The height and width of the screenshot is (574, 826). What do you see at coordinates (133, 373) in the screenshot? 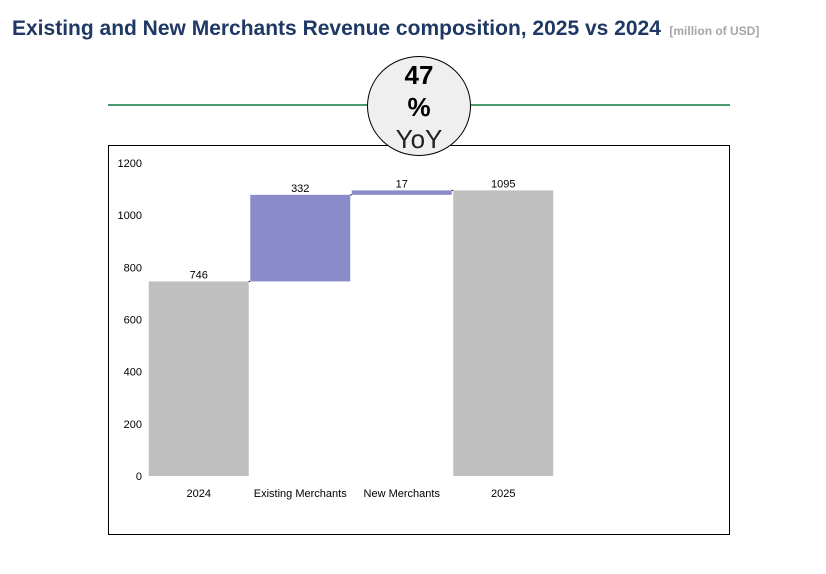
I see `y-tick-label: 400` at bounding box center [133, 373].